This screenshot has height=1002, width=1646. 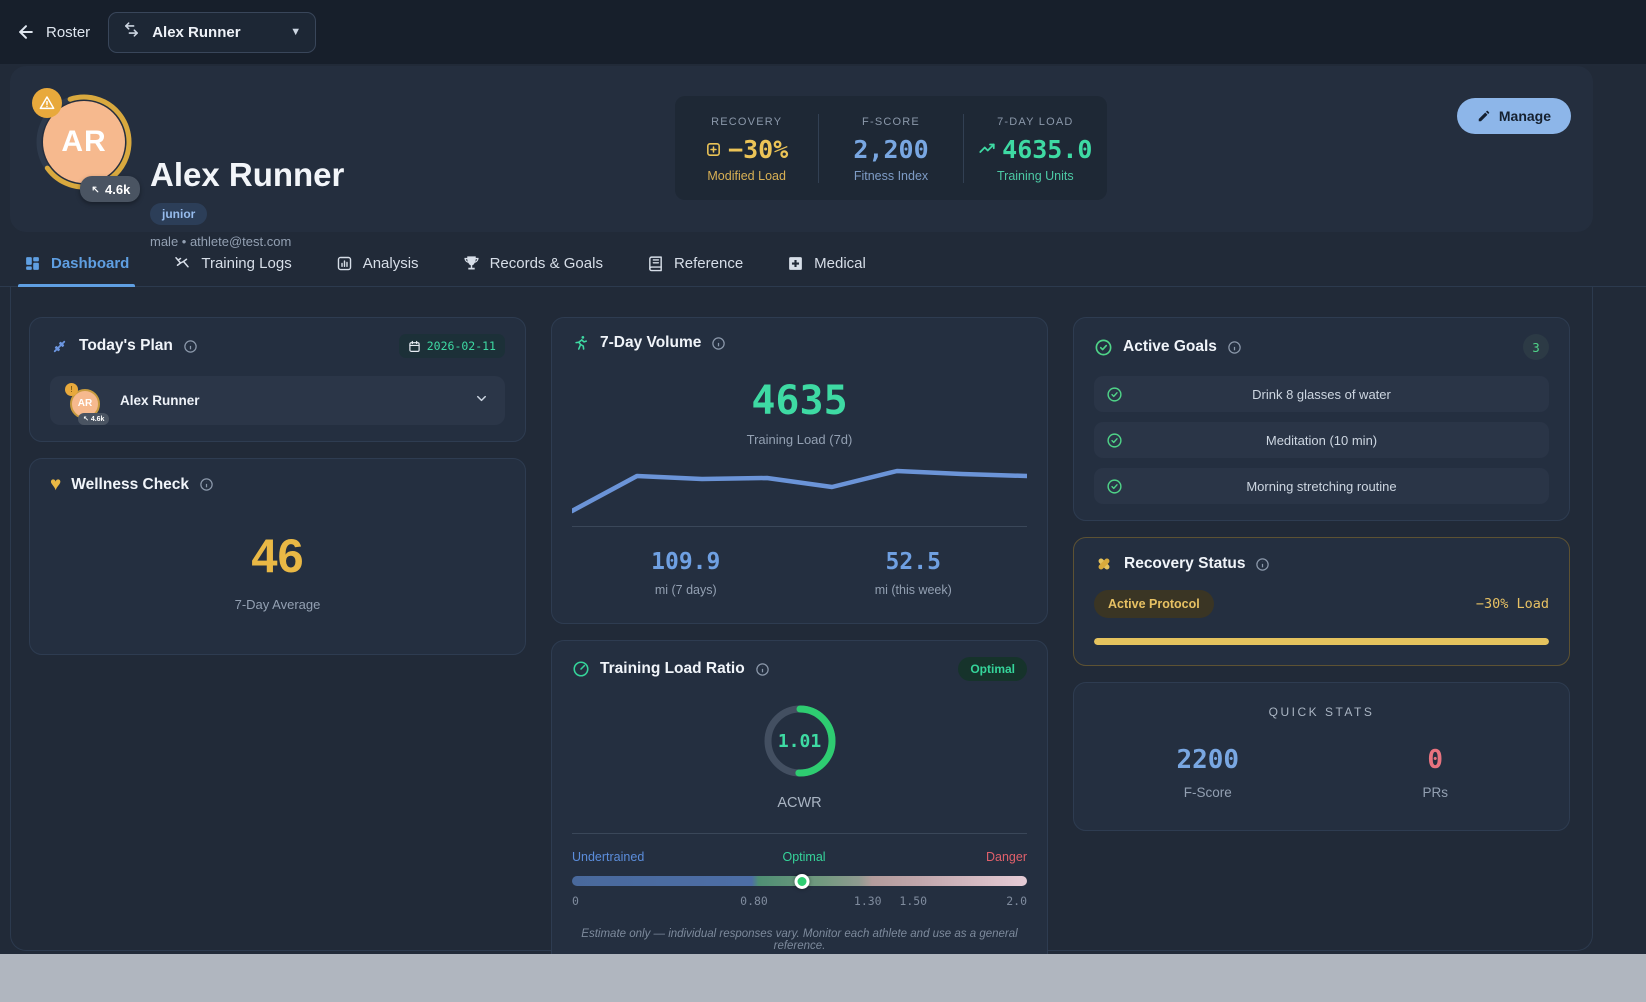 What do you see at coordinates (1321, 440) in the screenshot?
I see `goal-item: Meditation (10 min)` at bounding box center [1321, 440].